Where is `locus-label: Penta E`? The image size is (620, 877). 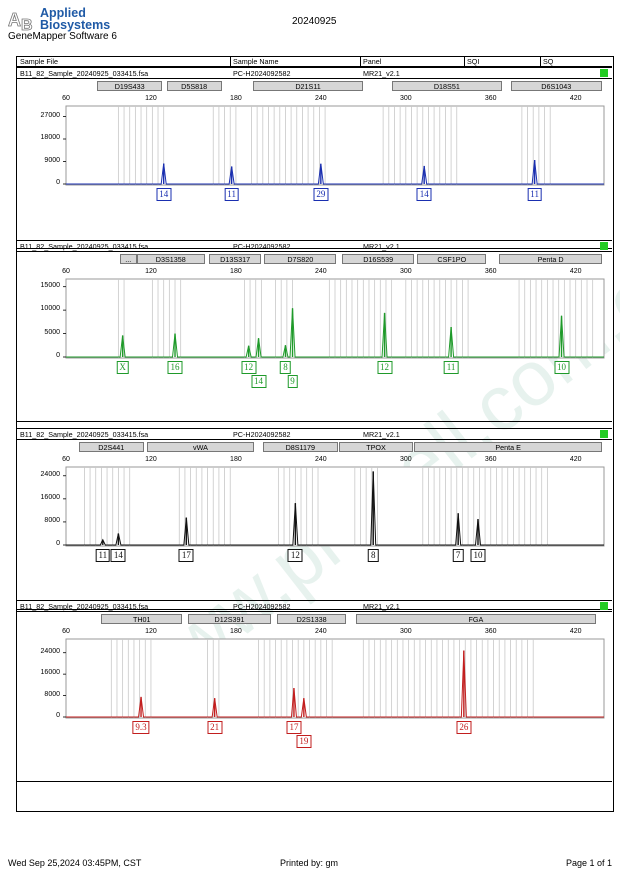
locus-label: Penta E is located at coordinates (508, 447).